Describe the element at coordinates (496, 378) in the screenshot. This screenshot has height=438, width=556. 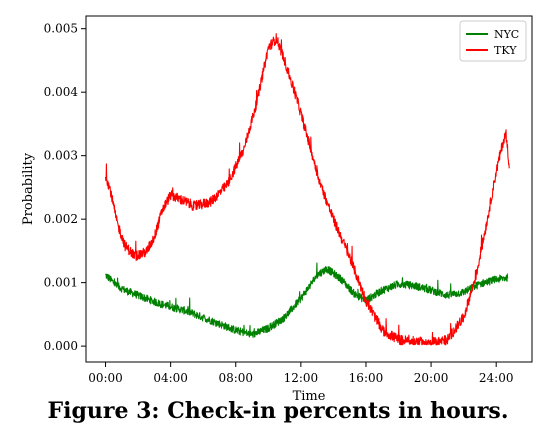
I see `x-tick-label: 24:00` at that location.